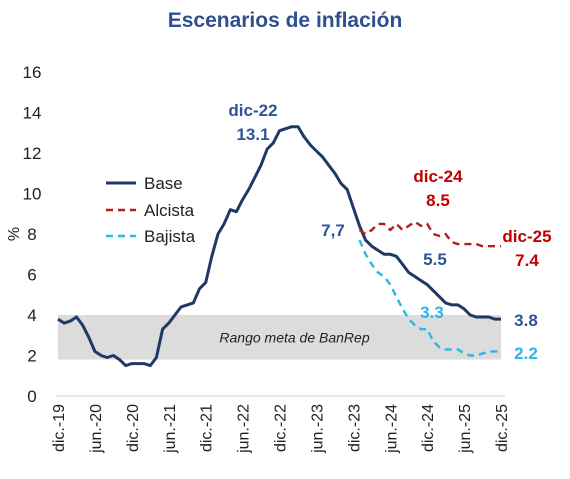  What do you see at coordinates (285, 20) in the screenshot?
I see `chart-title: Escenarios de inflación` at bounding box center [285, 20].